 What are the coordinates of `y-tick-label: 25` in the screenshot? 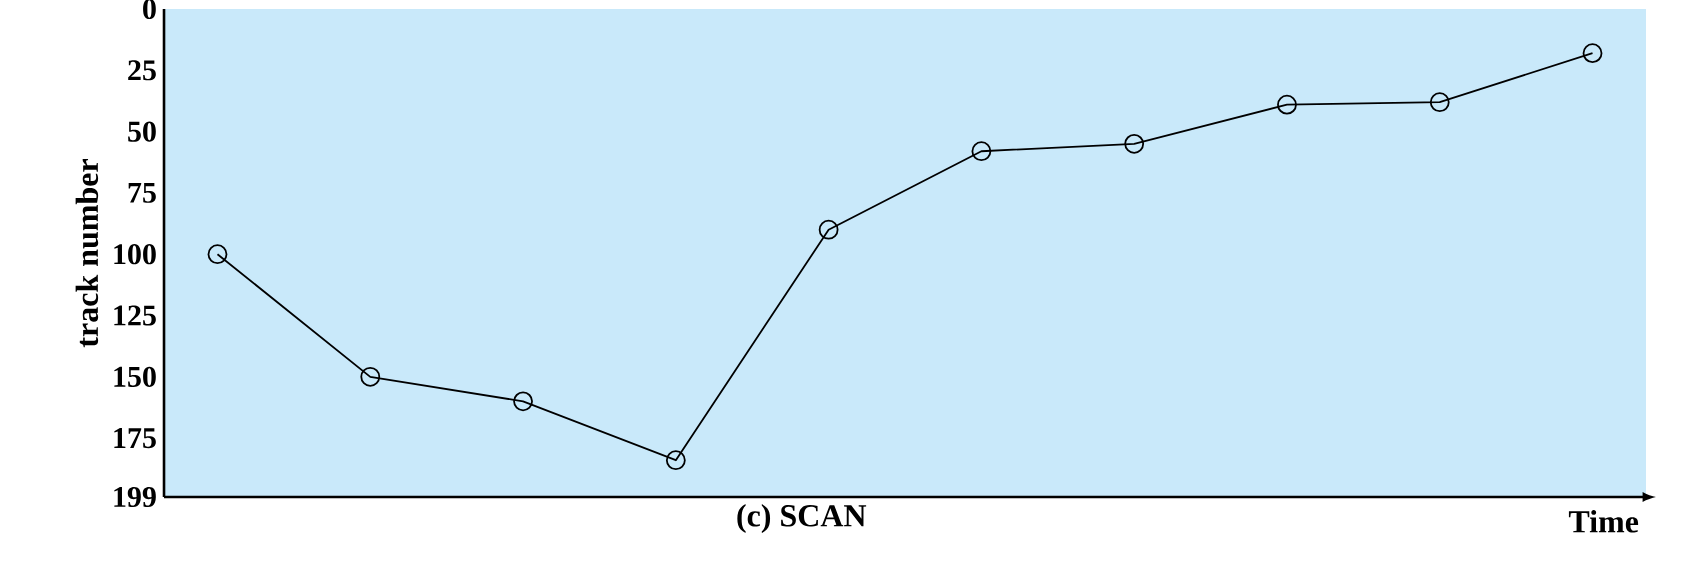 It's located at (142, 70).